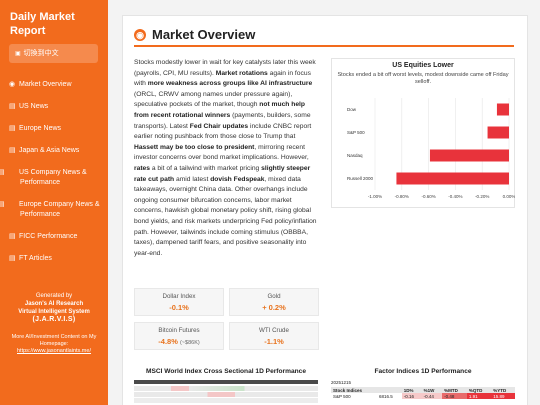 Image resolution: width=540 pixels, height=405 pixels. Describe the element at coordinates (49, 150) in the screenshot. I see `sidebar-item-label: Japan & Asia News` at that location.